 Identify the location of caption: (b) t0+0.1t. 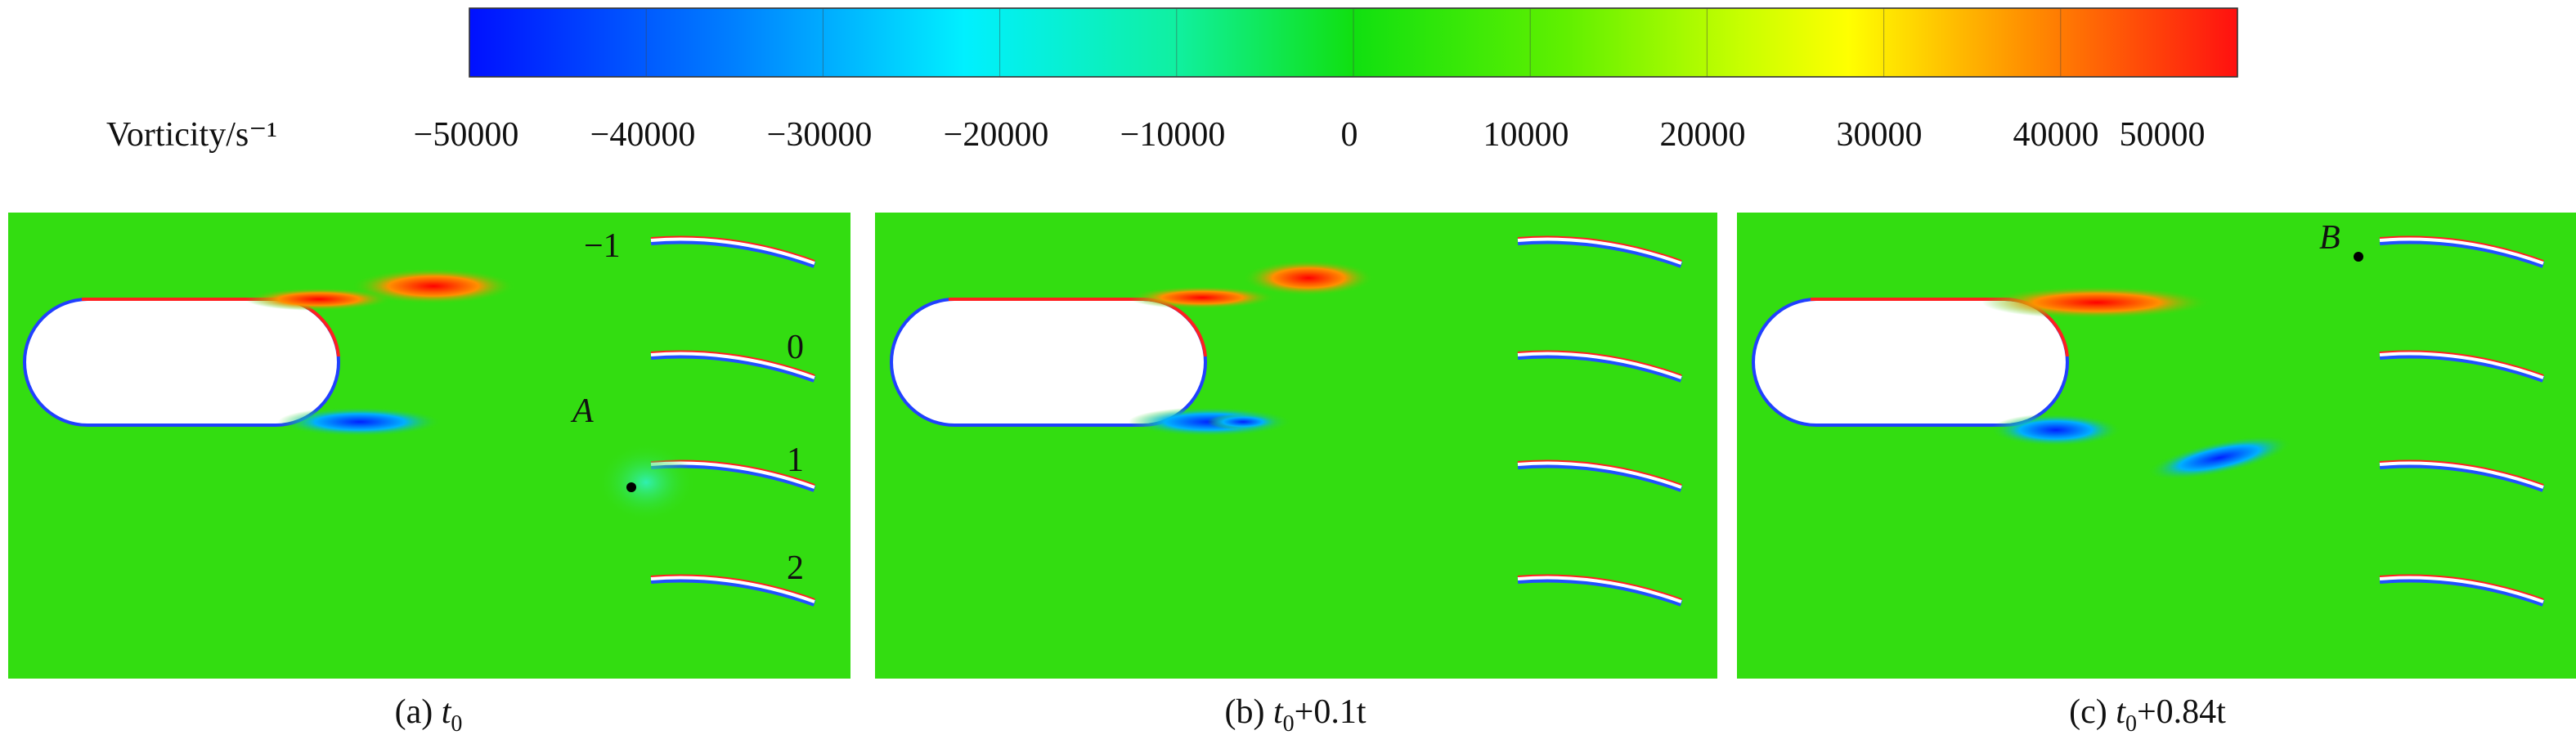
(1295, 714).